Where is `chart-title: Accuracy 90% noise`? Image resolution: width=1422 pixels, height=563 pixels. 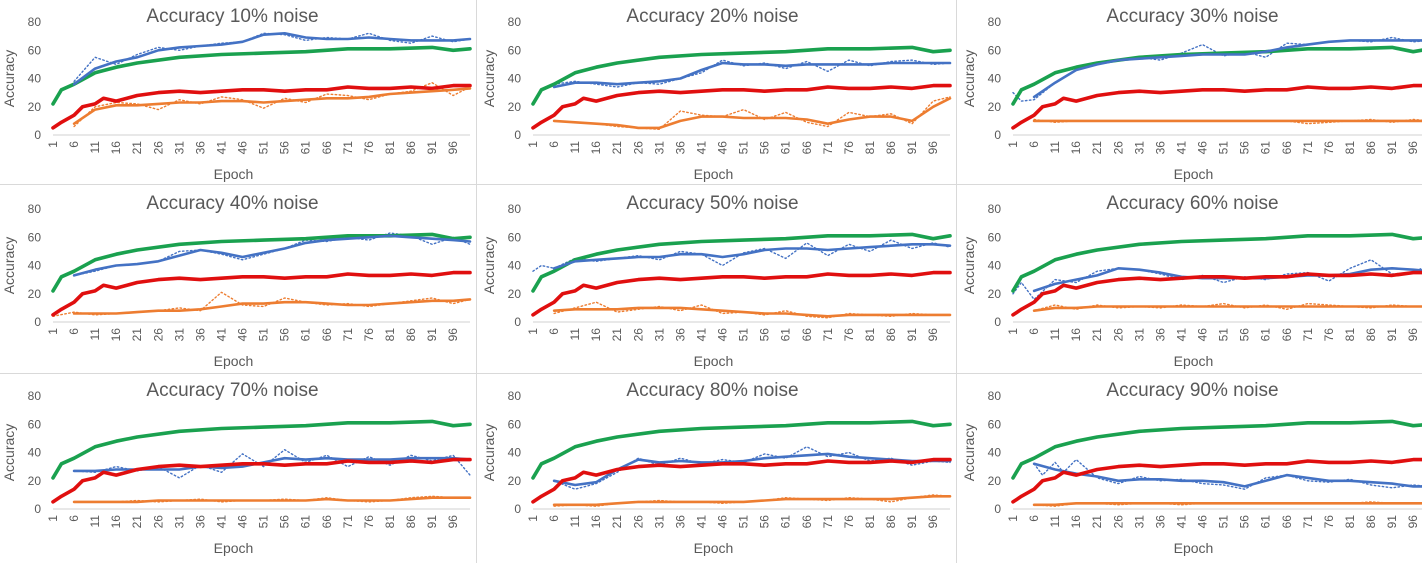
chart-title: Accuracy 90% noise is located at coordinates (1192, 390).